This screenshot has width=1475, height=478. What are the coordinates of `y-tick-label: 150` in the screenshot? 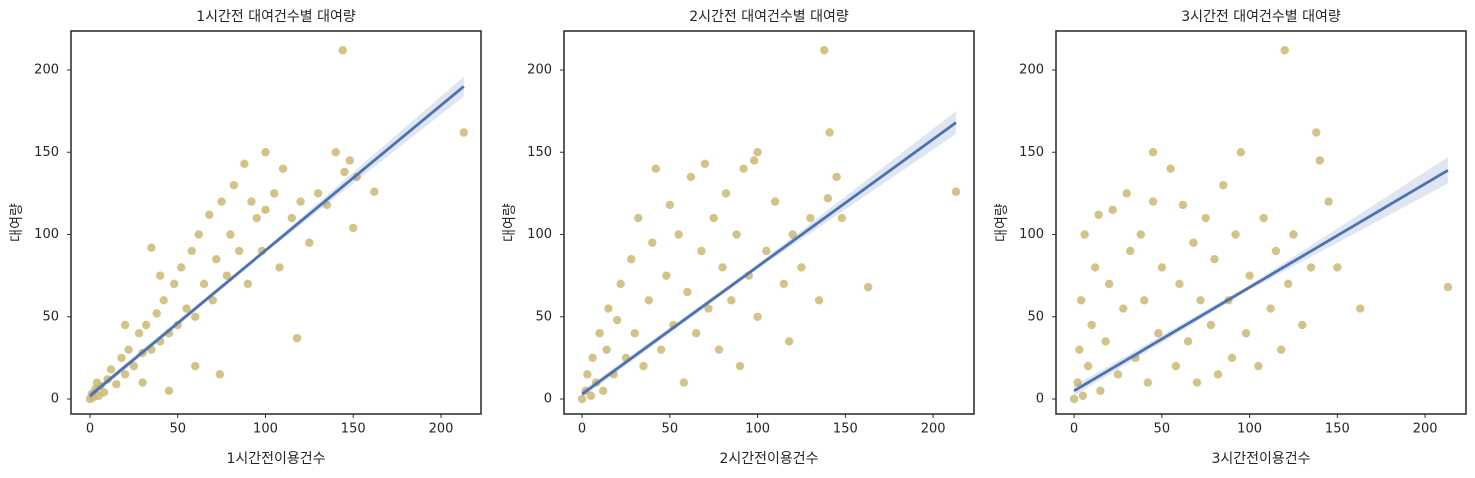 It's located at (539, 152).